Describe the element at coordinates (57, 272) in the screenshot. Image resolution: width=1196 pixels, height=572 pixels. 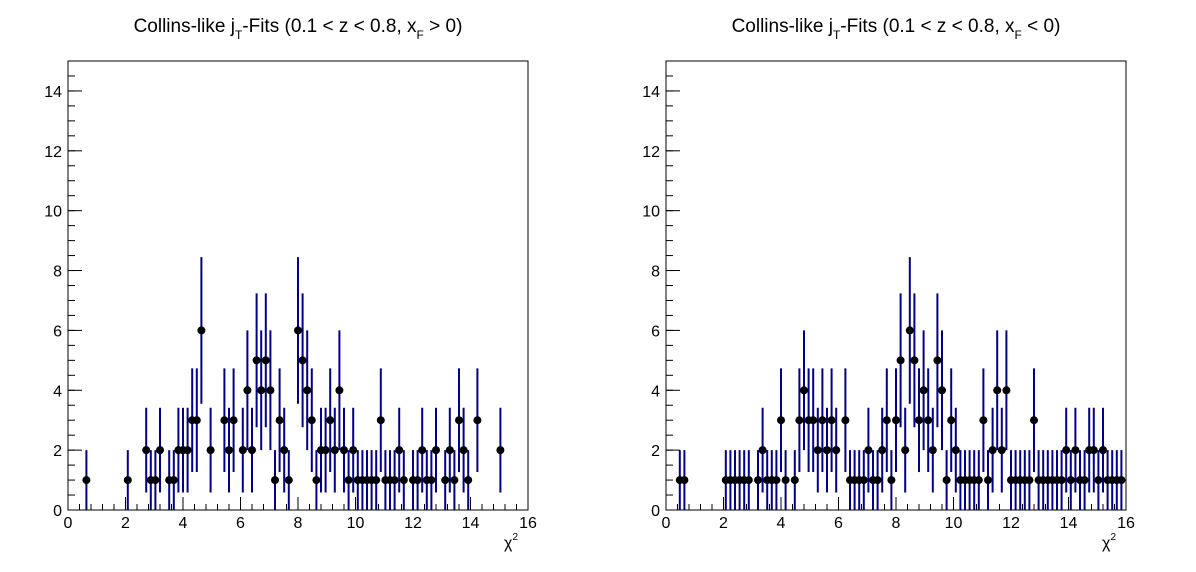
I see `y-tick-label: 8` at that location.